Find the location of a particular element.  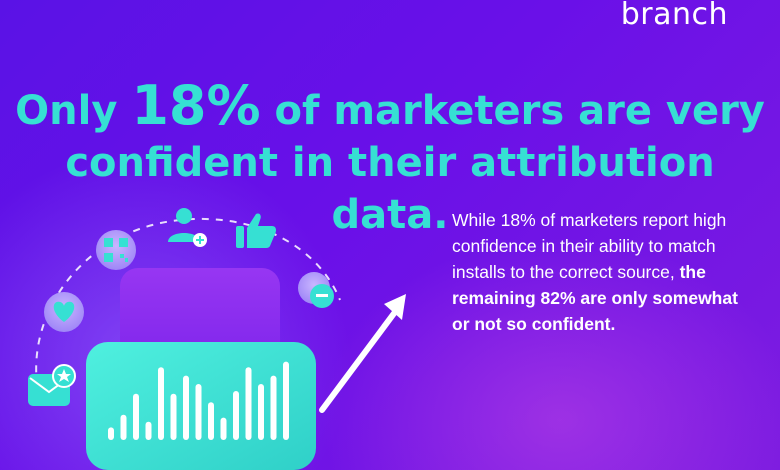

branch-logo: branch is located at coordinates (674, 16).